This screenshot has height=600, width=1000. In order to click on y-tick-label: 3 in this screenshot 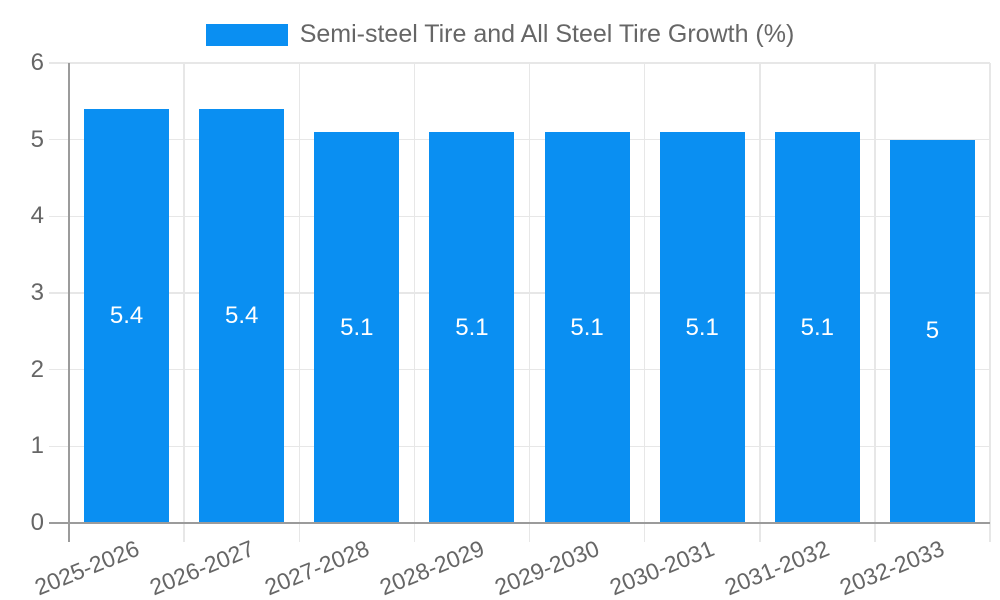, I will do `click(37, 292)`.